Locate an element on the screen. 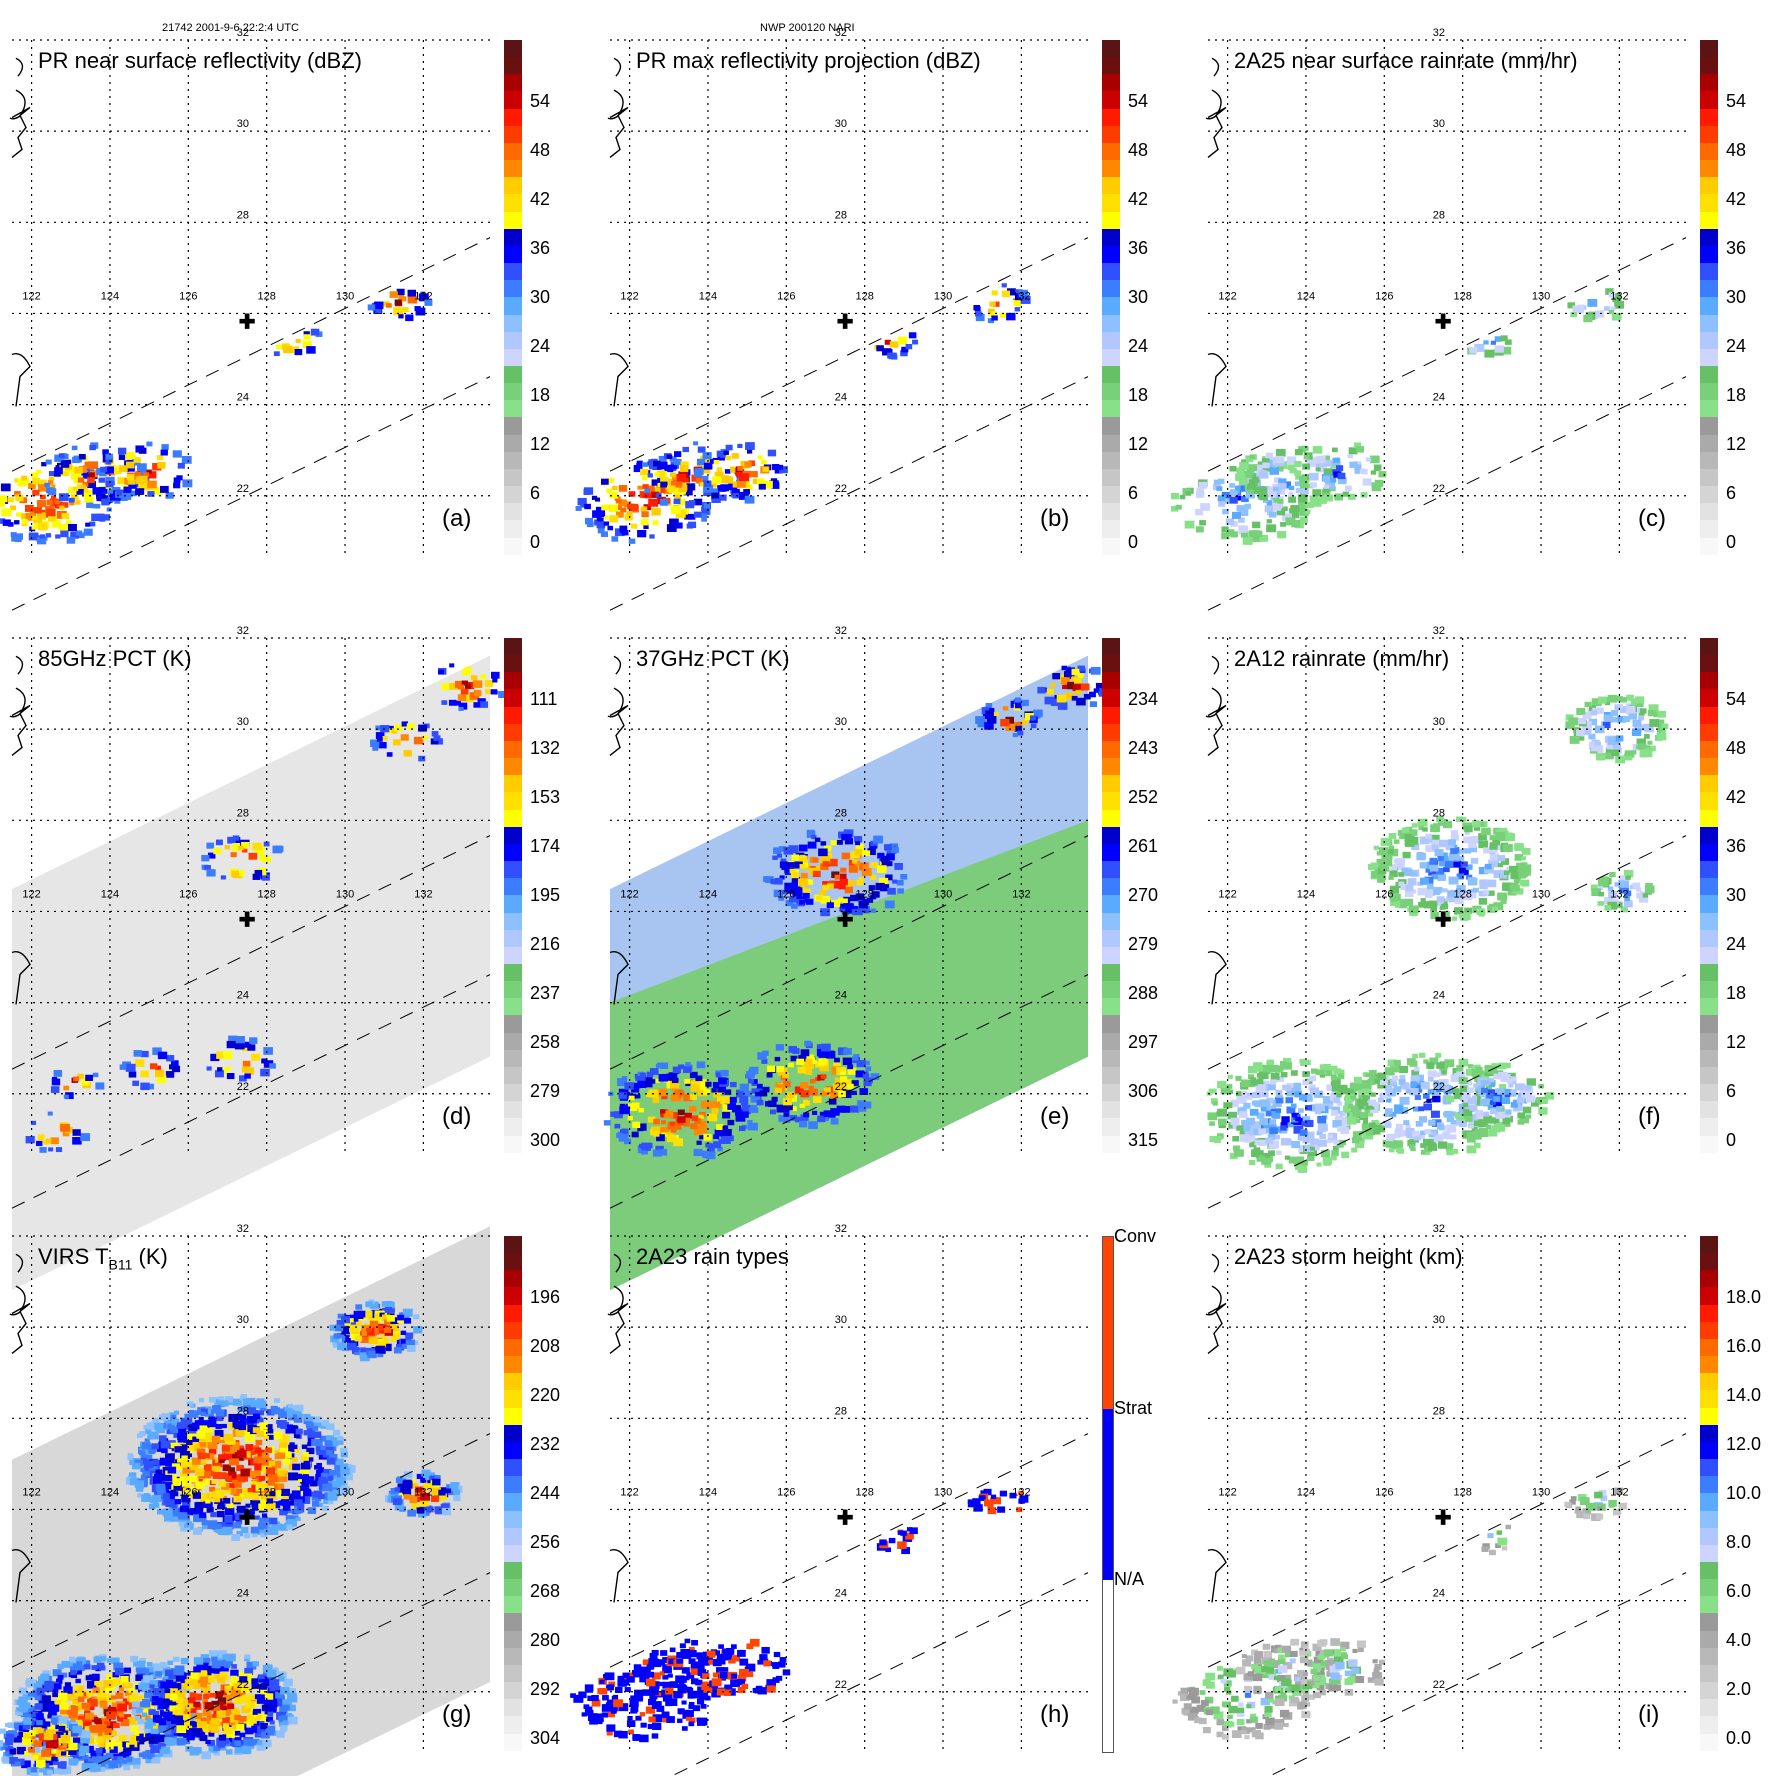 The height and width of the screenshot is (1776, 1771). colorbar-tick-label: 30 is located at coordinates (1736, 895).